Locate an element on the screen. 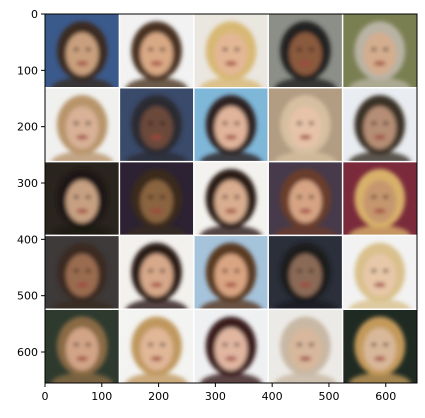  x-tick-label: 600 is located at coordinates (385, 396).